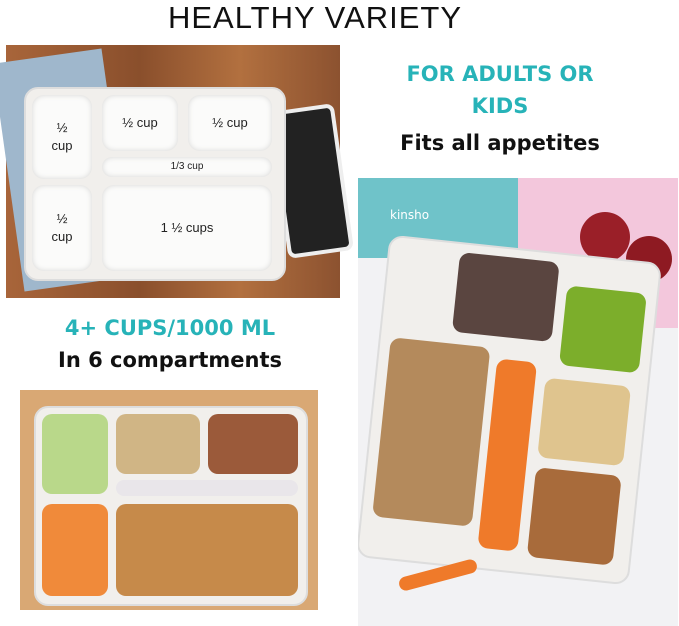 This screenshot has height=626, width=679. What do you see at coordinates (187, 228) in the screenshot?
I see `tray-label: 1 ½ cups` at bounding box center [187, 228].